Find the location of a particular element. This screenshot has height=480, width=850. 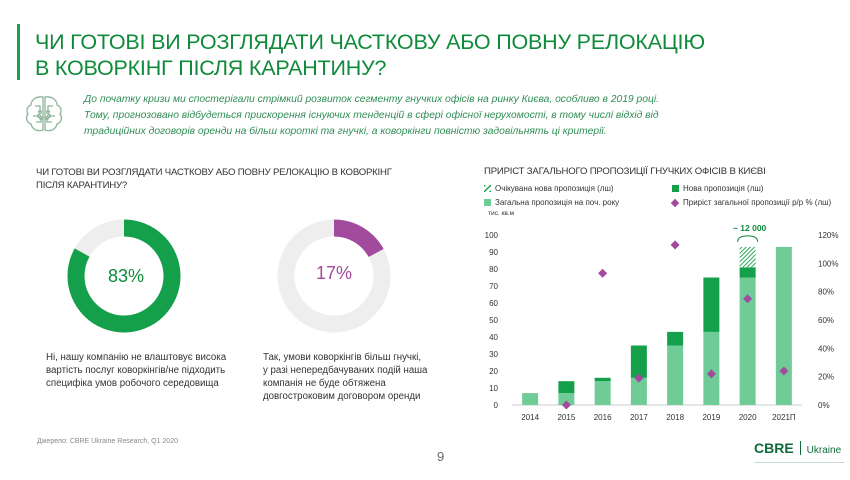

survey-title-line2: ПІСЛЯ КАРАНТИНУ? is located at coordinates (82, 185).